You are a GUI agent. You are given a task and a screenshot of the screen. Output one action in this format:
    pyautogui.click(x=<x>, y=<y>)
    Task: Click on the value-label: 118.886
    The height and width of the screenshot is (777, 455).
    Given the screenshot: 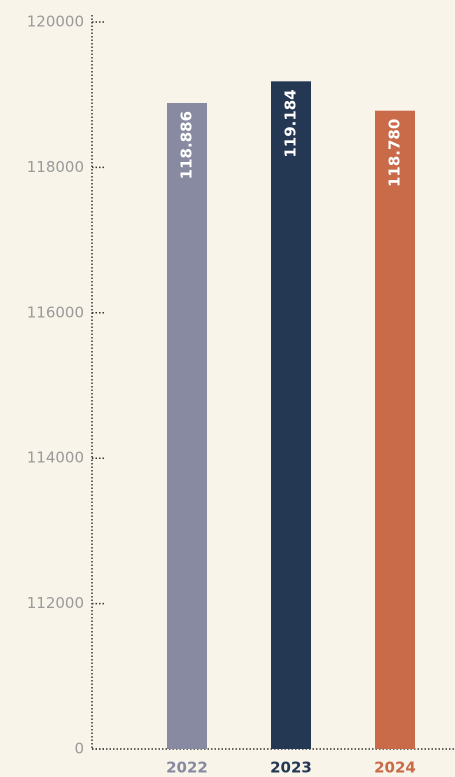 What is the action you would take?
    pyautogui.click(x=187, y=145)
    